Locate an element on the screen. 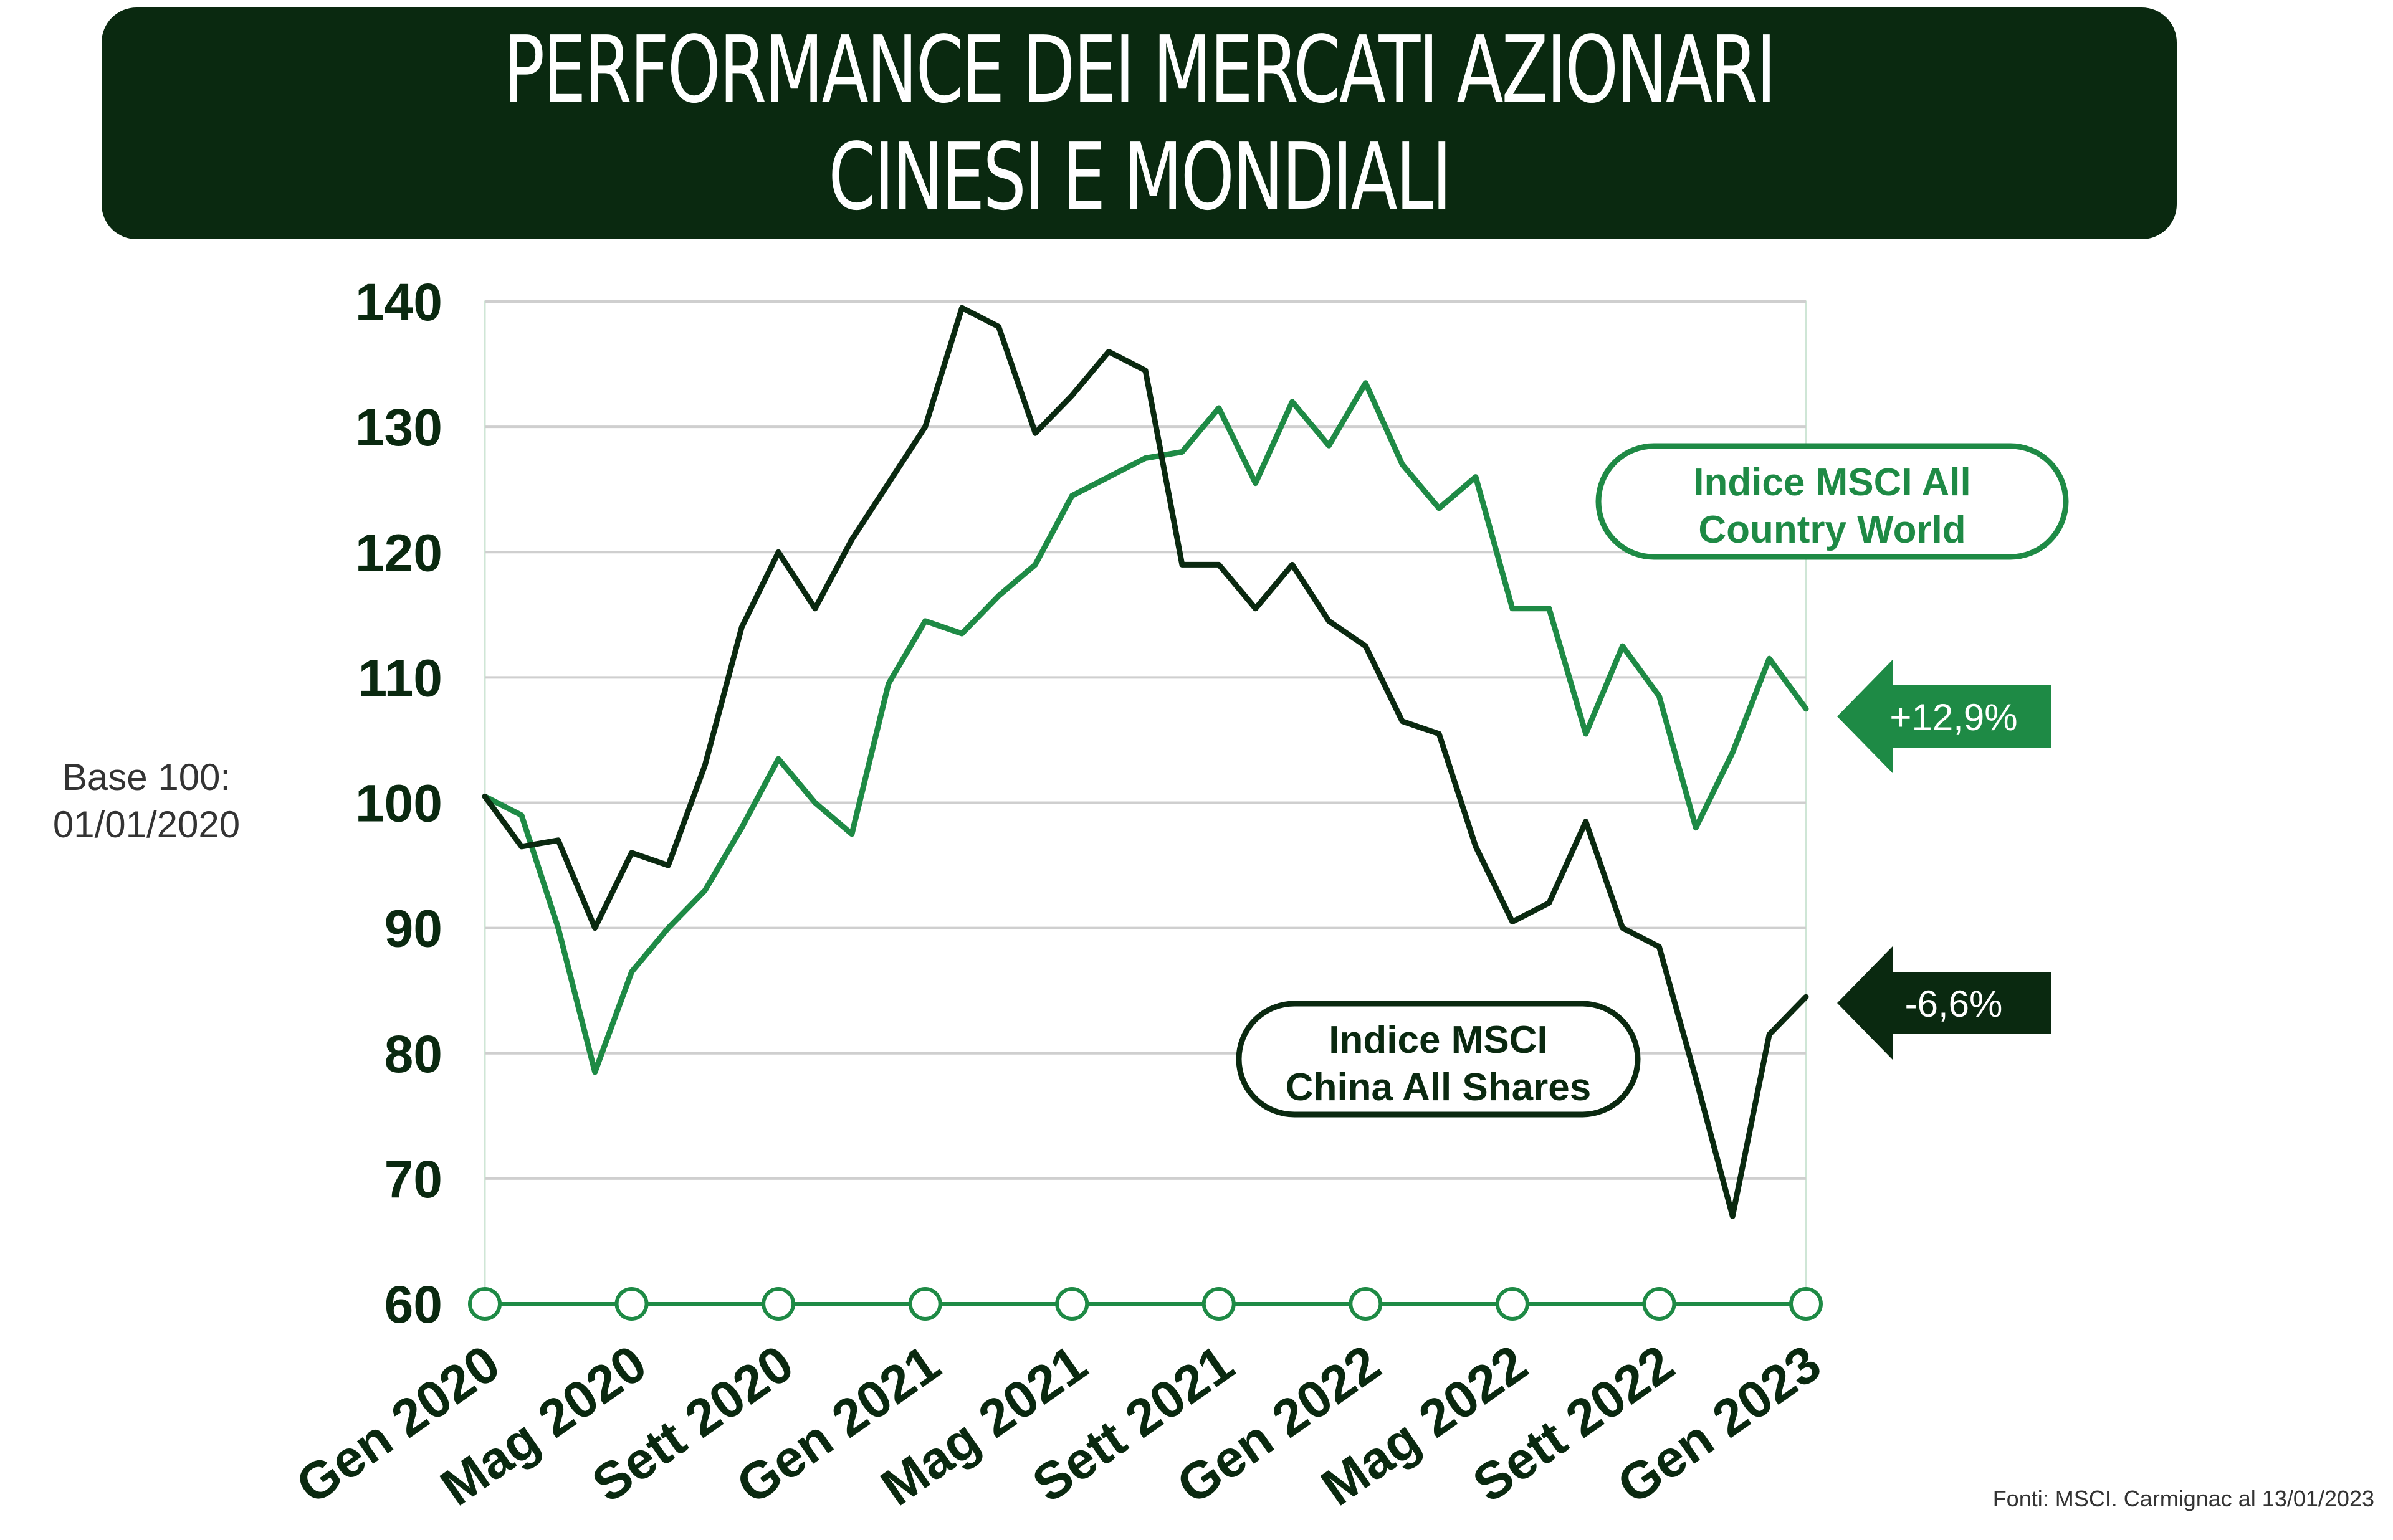 The width and height of the screenshot is (2393, 1540). chart-title-line-1: PERFORMANCE DEI MERCATI AZIONARI is located at coordinates (1140, 69).